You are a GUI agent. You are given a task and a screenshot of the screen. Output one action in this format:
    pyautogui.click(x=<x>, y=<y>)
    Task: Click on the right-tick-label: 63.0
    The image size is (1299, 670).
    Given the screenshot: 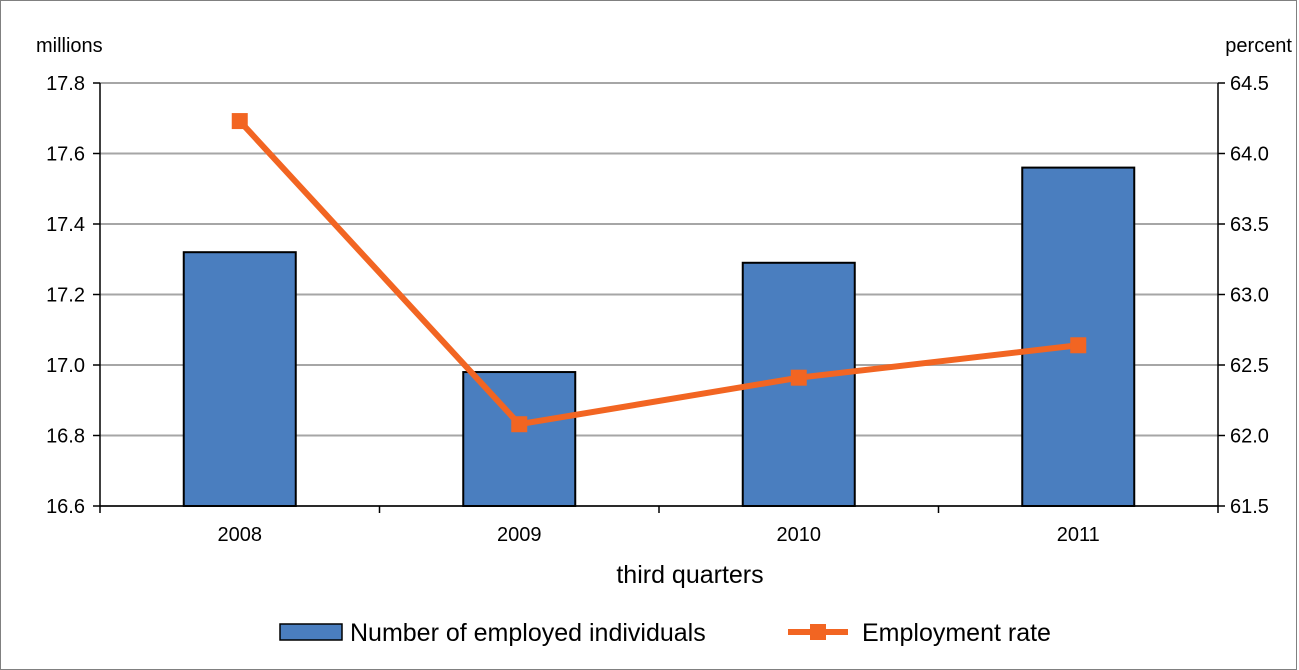 What is the action you would take?
    pyautogui.click(x=1249, y=296)
    